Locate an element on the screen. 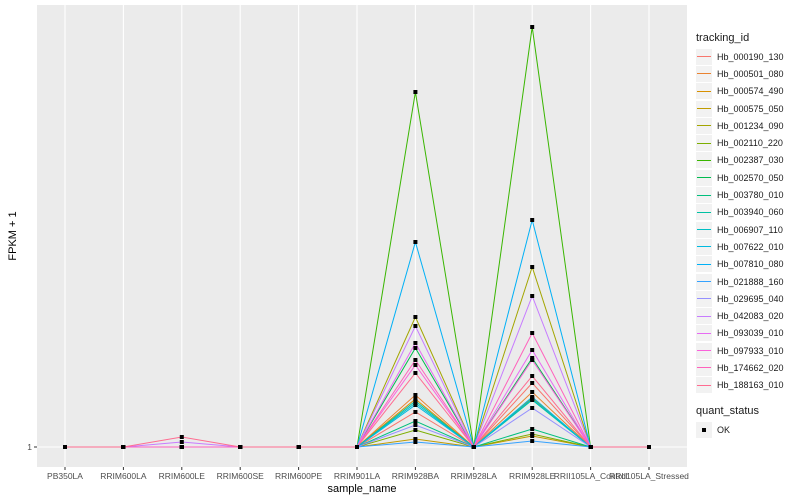 This screenshot has height=500, width=800. legend-item: Hb_093039_010 is located at coordinates (740, 333).